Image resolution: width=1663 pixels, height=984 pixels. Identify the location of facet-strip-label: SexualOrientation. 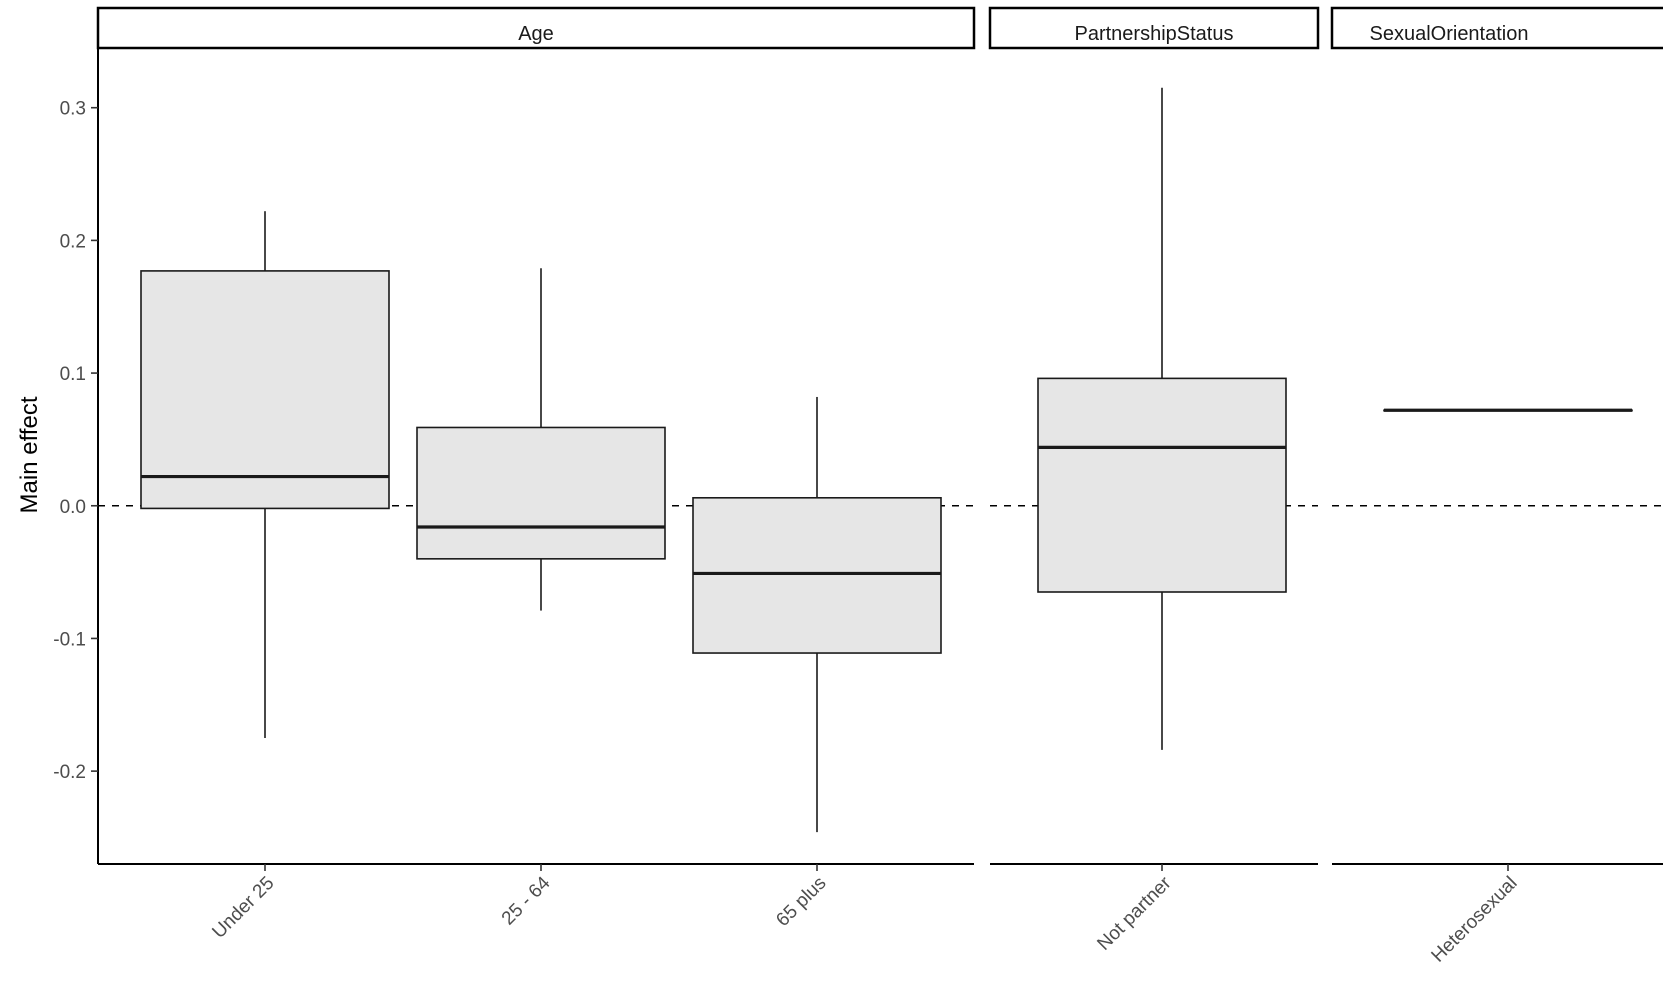
(1449, 34).